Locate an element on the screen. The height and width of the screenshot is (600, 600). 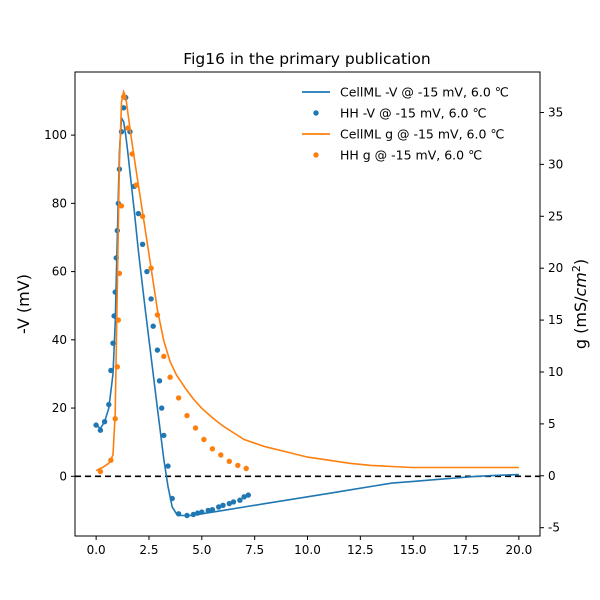
y-right-tick-label: 30 is located at coordinates (555, 164).